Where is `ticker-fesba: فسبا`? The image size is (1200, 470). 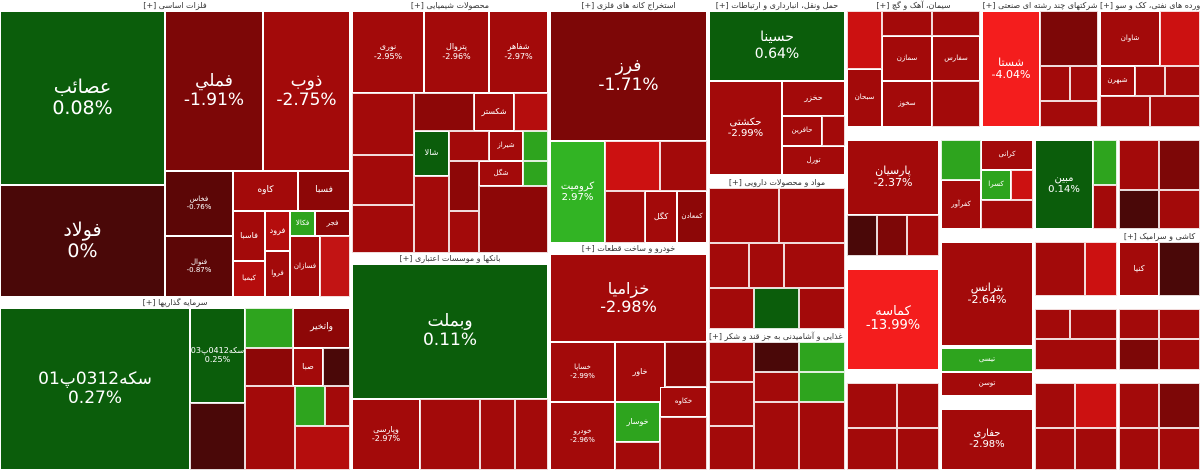
ticker-fesba: فسبا is located at coordinates (324, 191).